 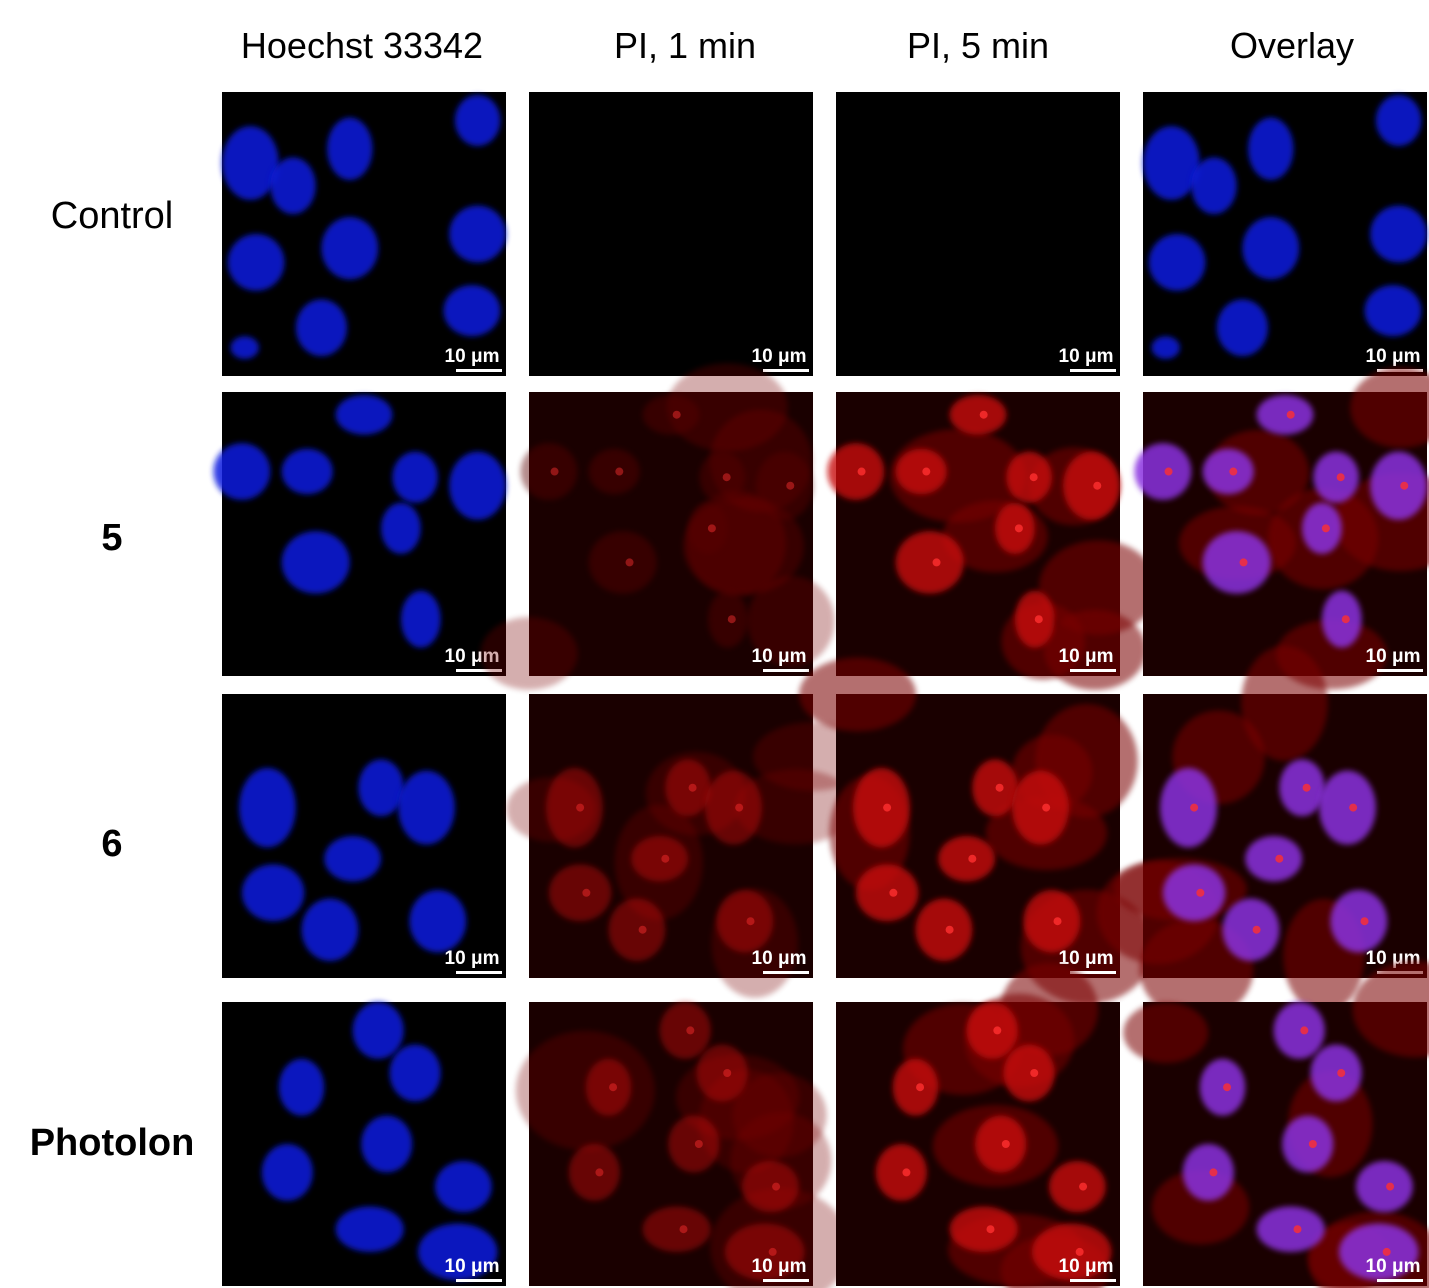 What do you see at coordinates (1292, 45) in the screenshot?
I see `column-header: Overlay` at bounding box center [1292, 45].